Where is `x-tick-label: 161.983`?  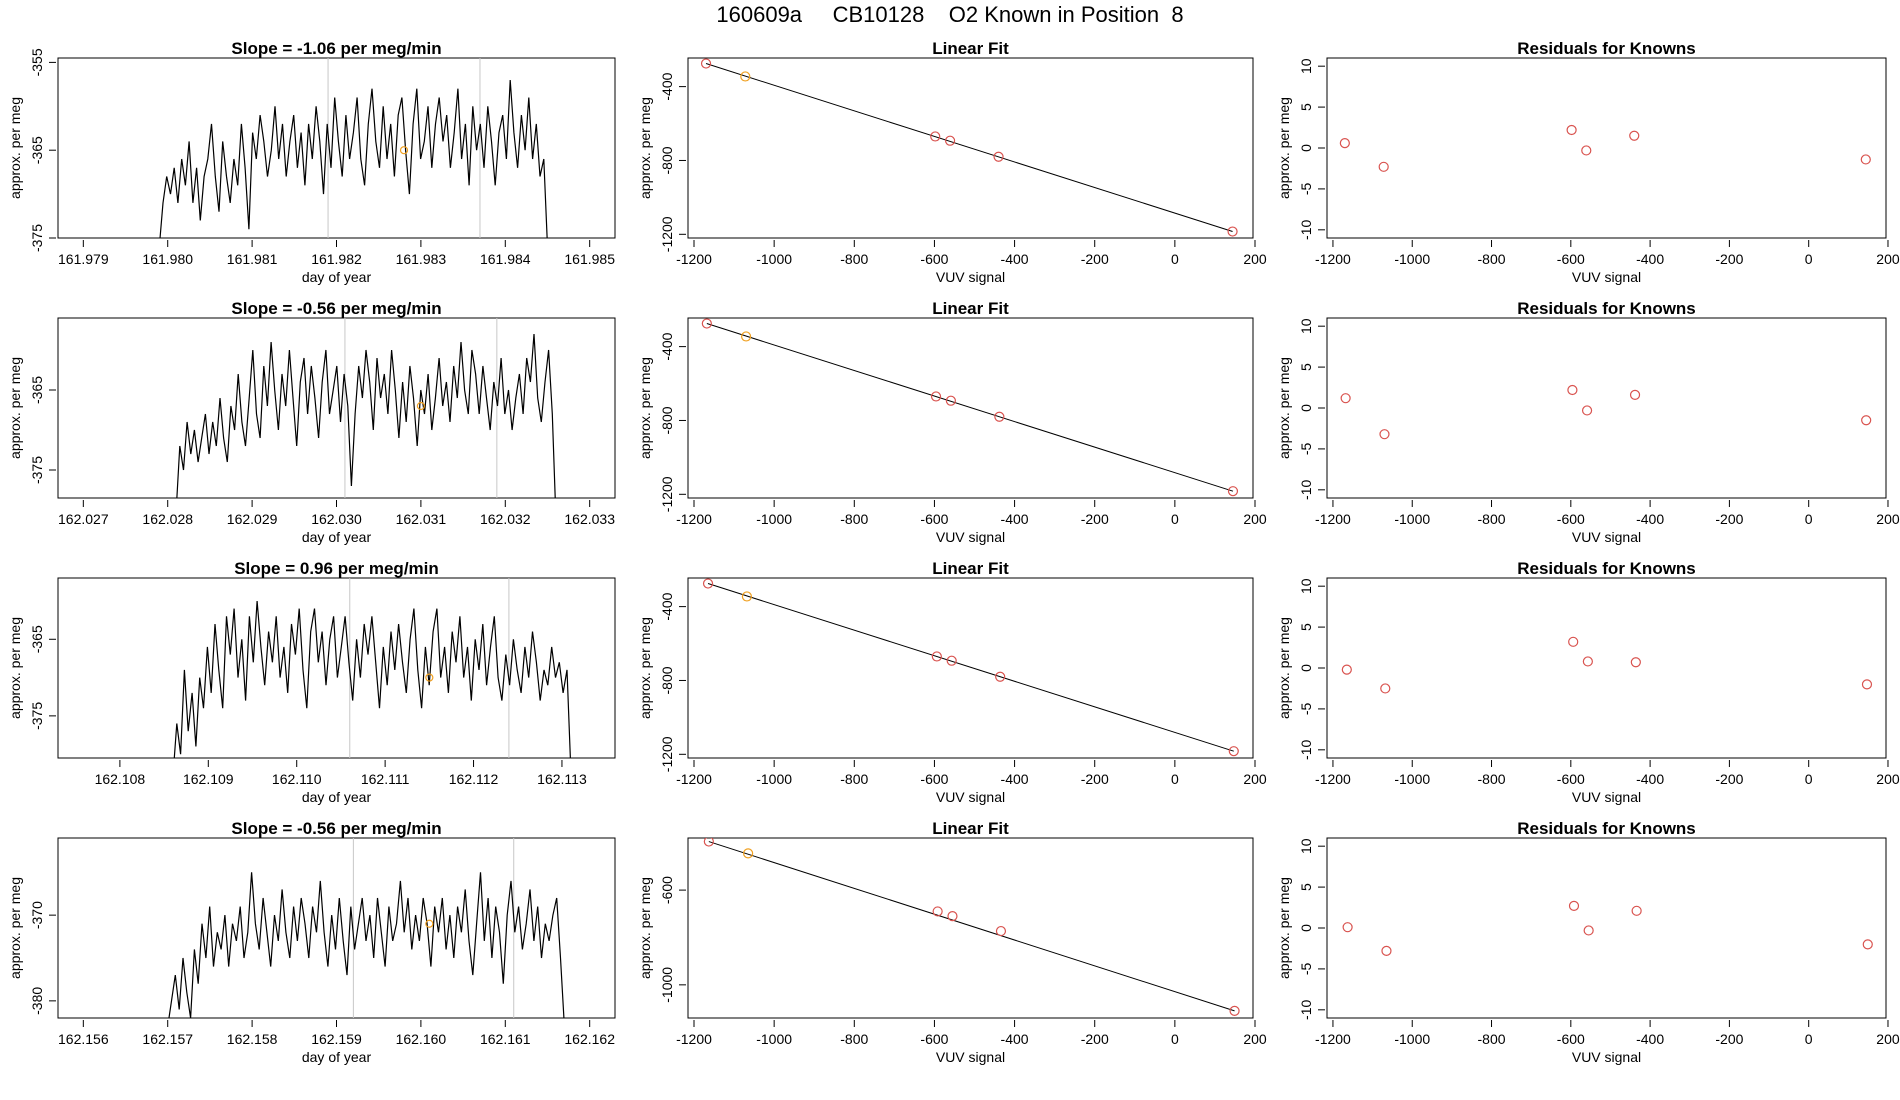
x-tick-label: 161.983 is located at coordinates (421, 259).